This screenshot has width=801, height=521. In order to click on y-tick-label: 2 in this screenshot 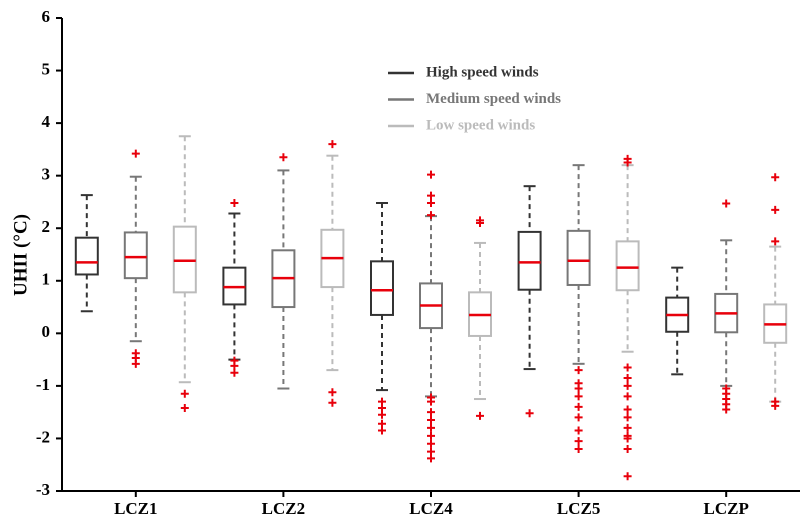, I will do `click(46, 226)`.